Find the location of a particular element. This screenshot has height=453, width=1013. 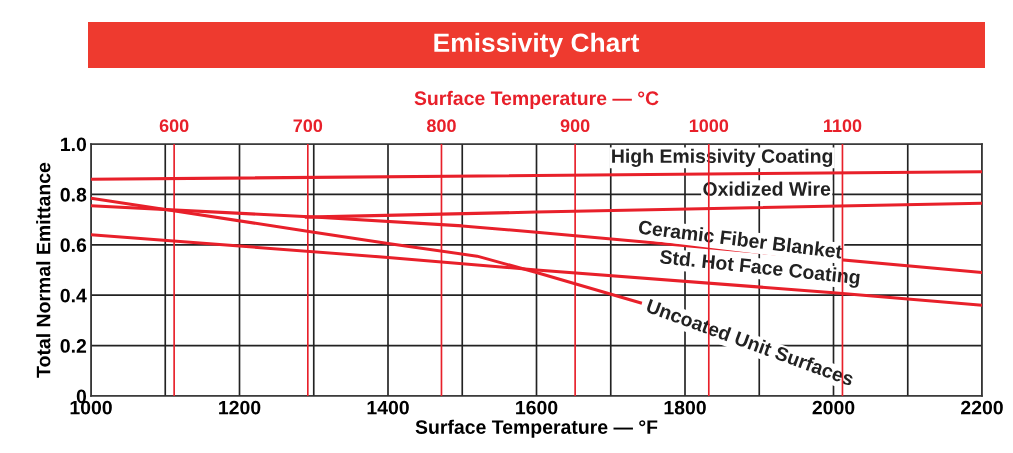

x2-tick-label: 900 is located at coordinates (575, 126).